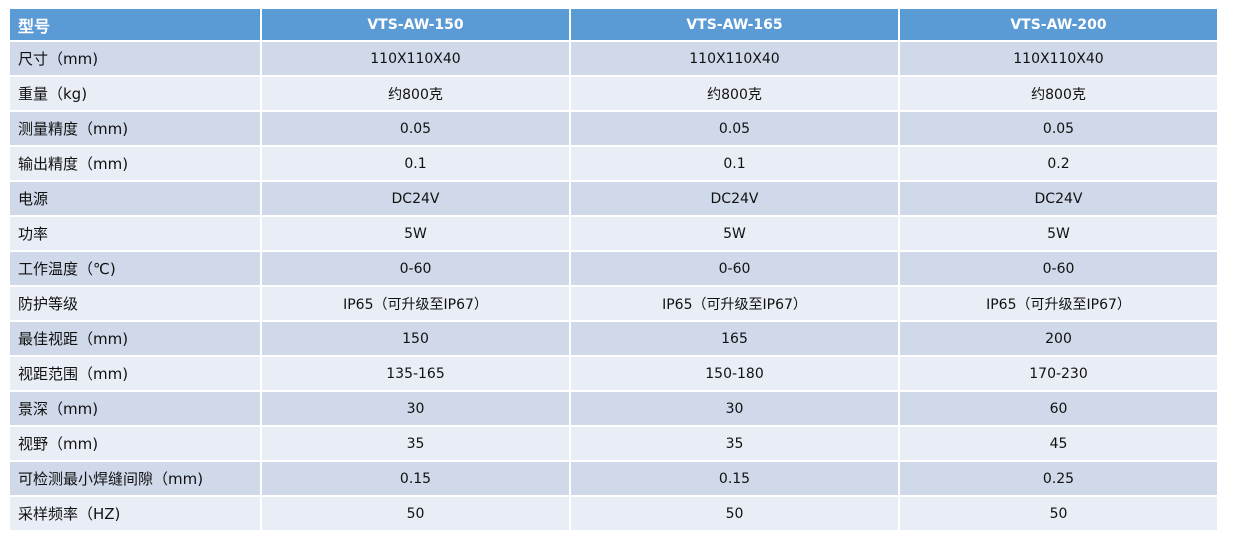  What do you see at coordinates (415, 338) in the screenshot?
I see `table-cell: 150` at bounding box center [415, 338].